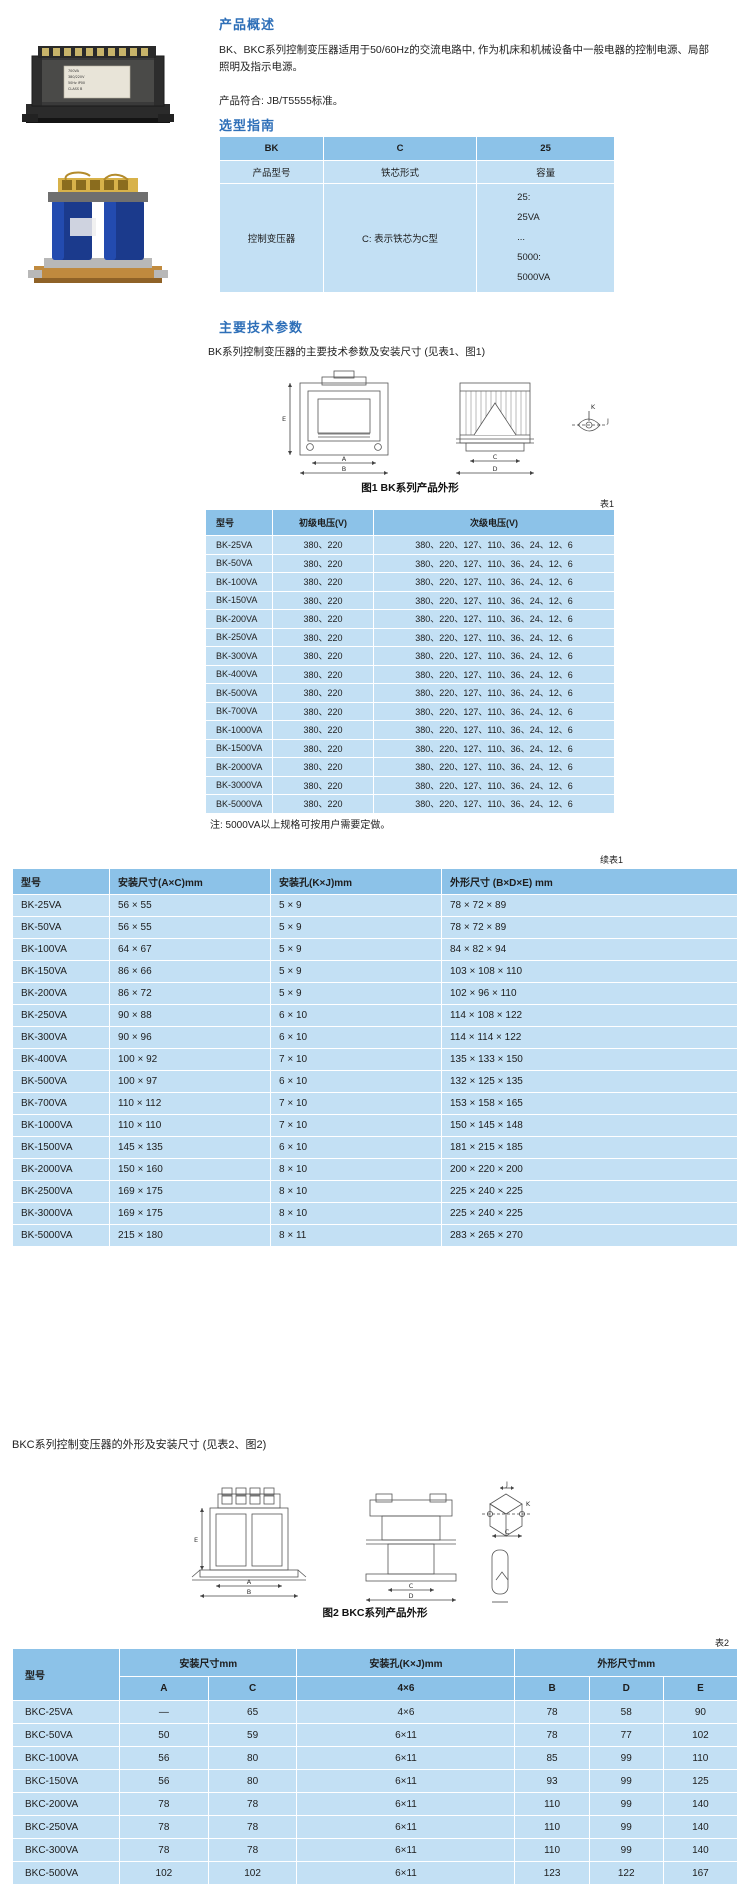 Image resolution: width=750 pixels, height=1885 pixels. Describe the element at coordinates (190, 1081) in the screenshot. I see `cell-mount: 100 × 97` at that location.